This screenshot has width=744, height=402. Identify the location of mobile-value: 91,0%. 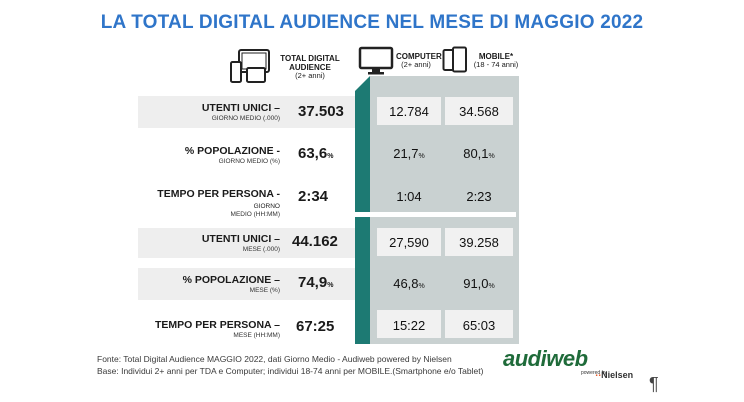
(479, 283).